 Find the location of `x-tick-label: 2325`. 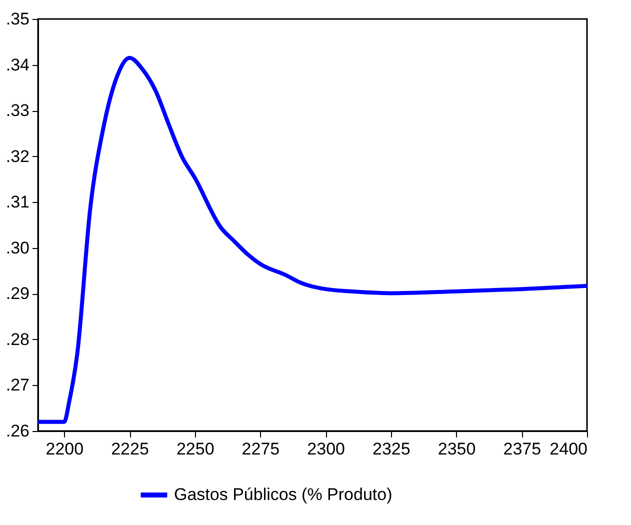

x-tick-label: 2325 is located at coordinates (391, 449).